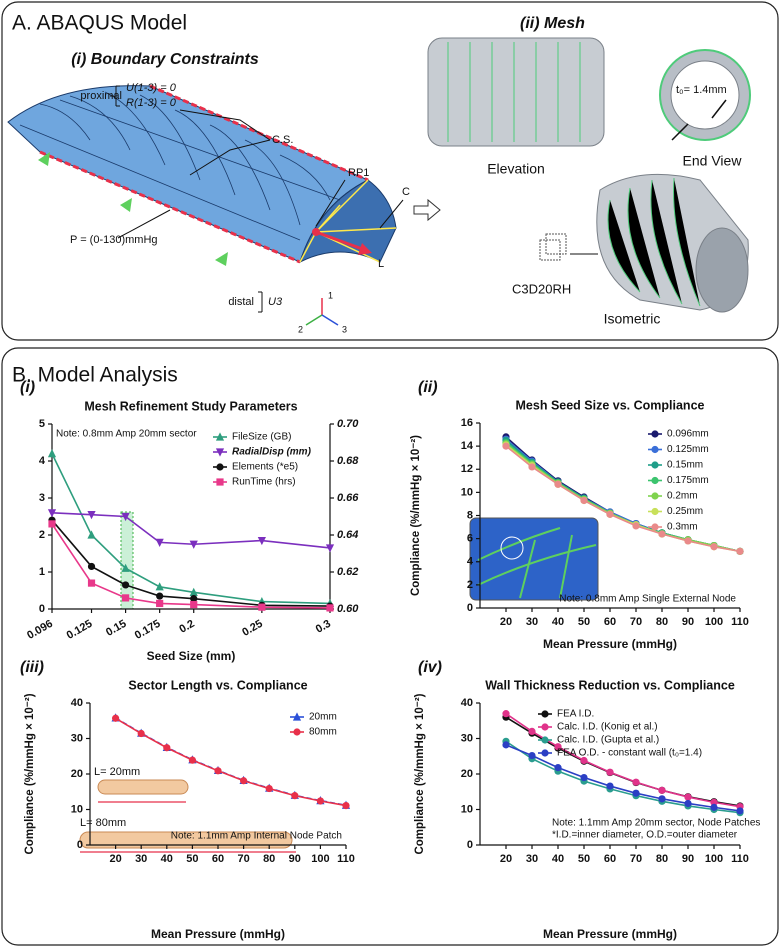 The image size is (780, 948). I want to click on arrowhead, so click(365, 249).